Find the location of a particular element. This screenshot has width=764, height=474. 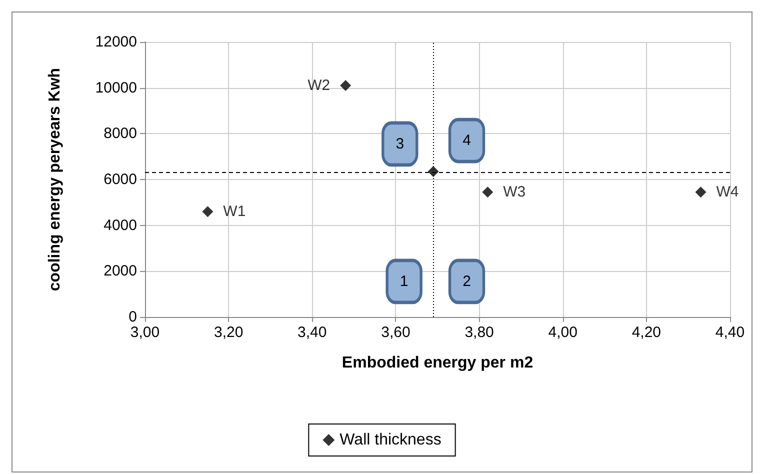

x-tick-label: 3,80 is located at coordinates (479, 332).